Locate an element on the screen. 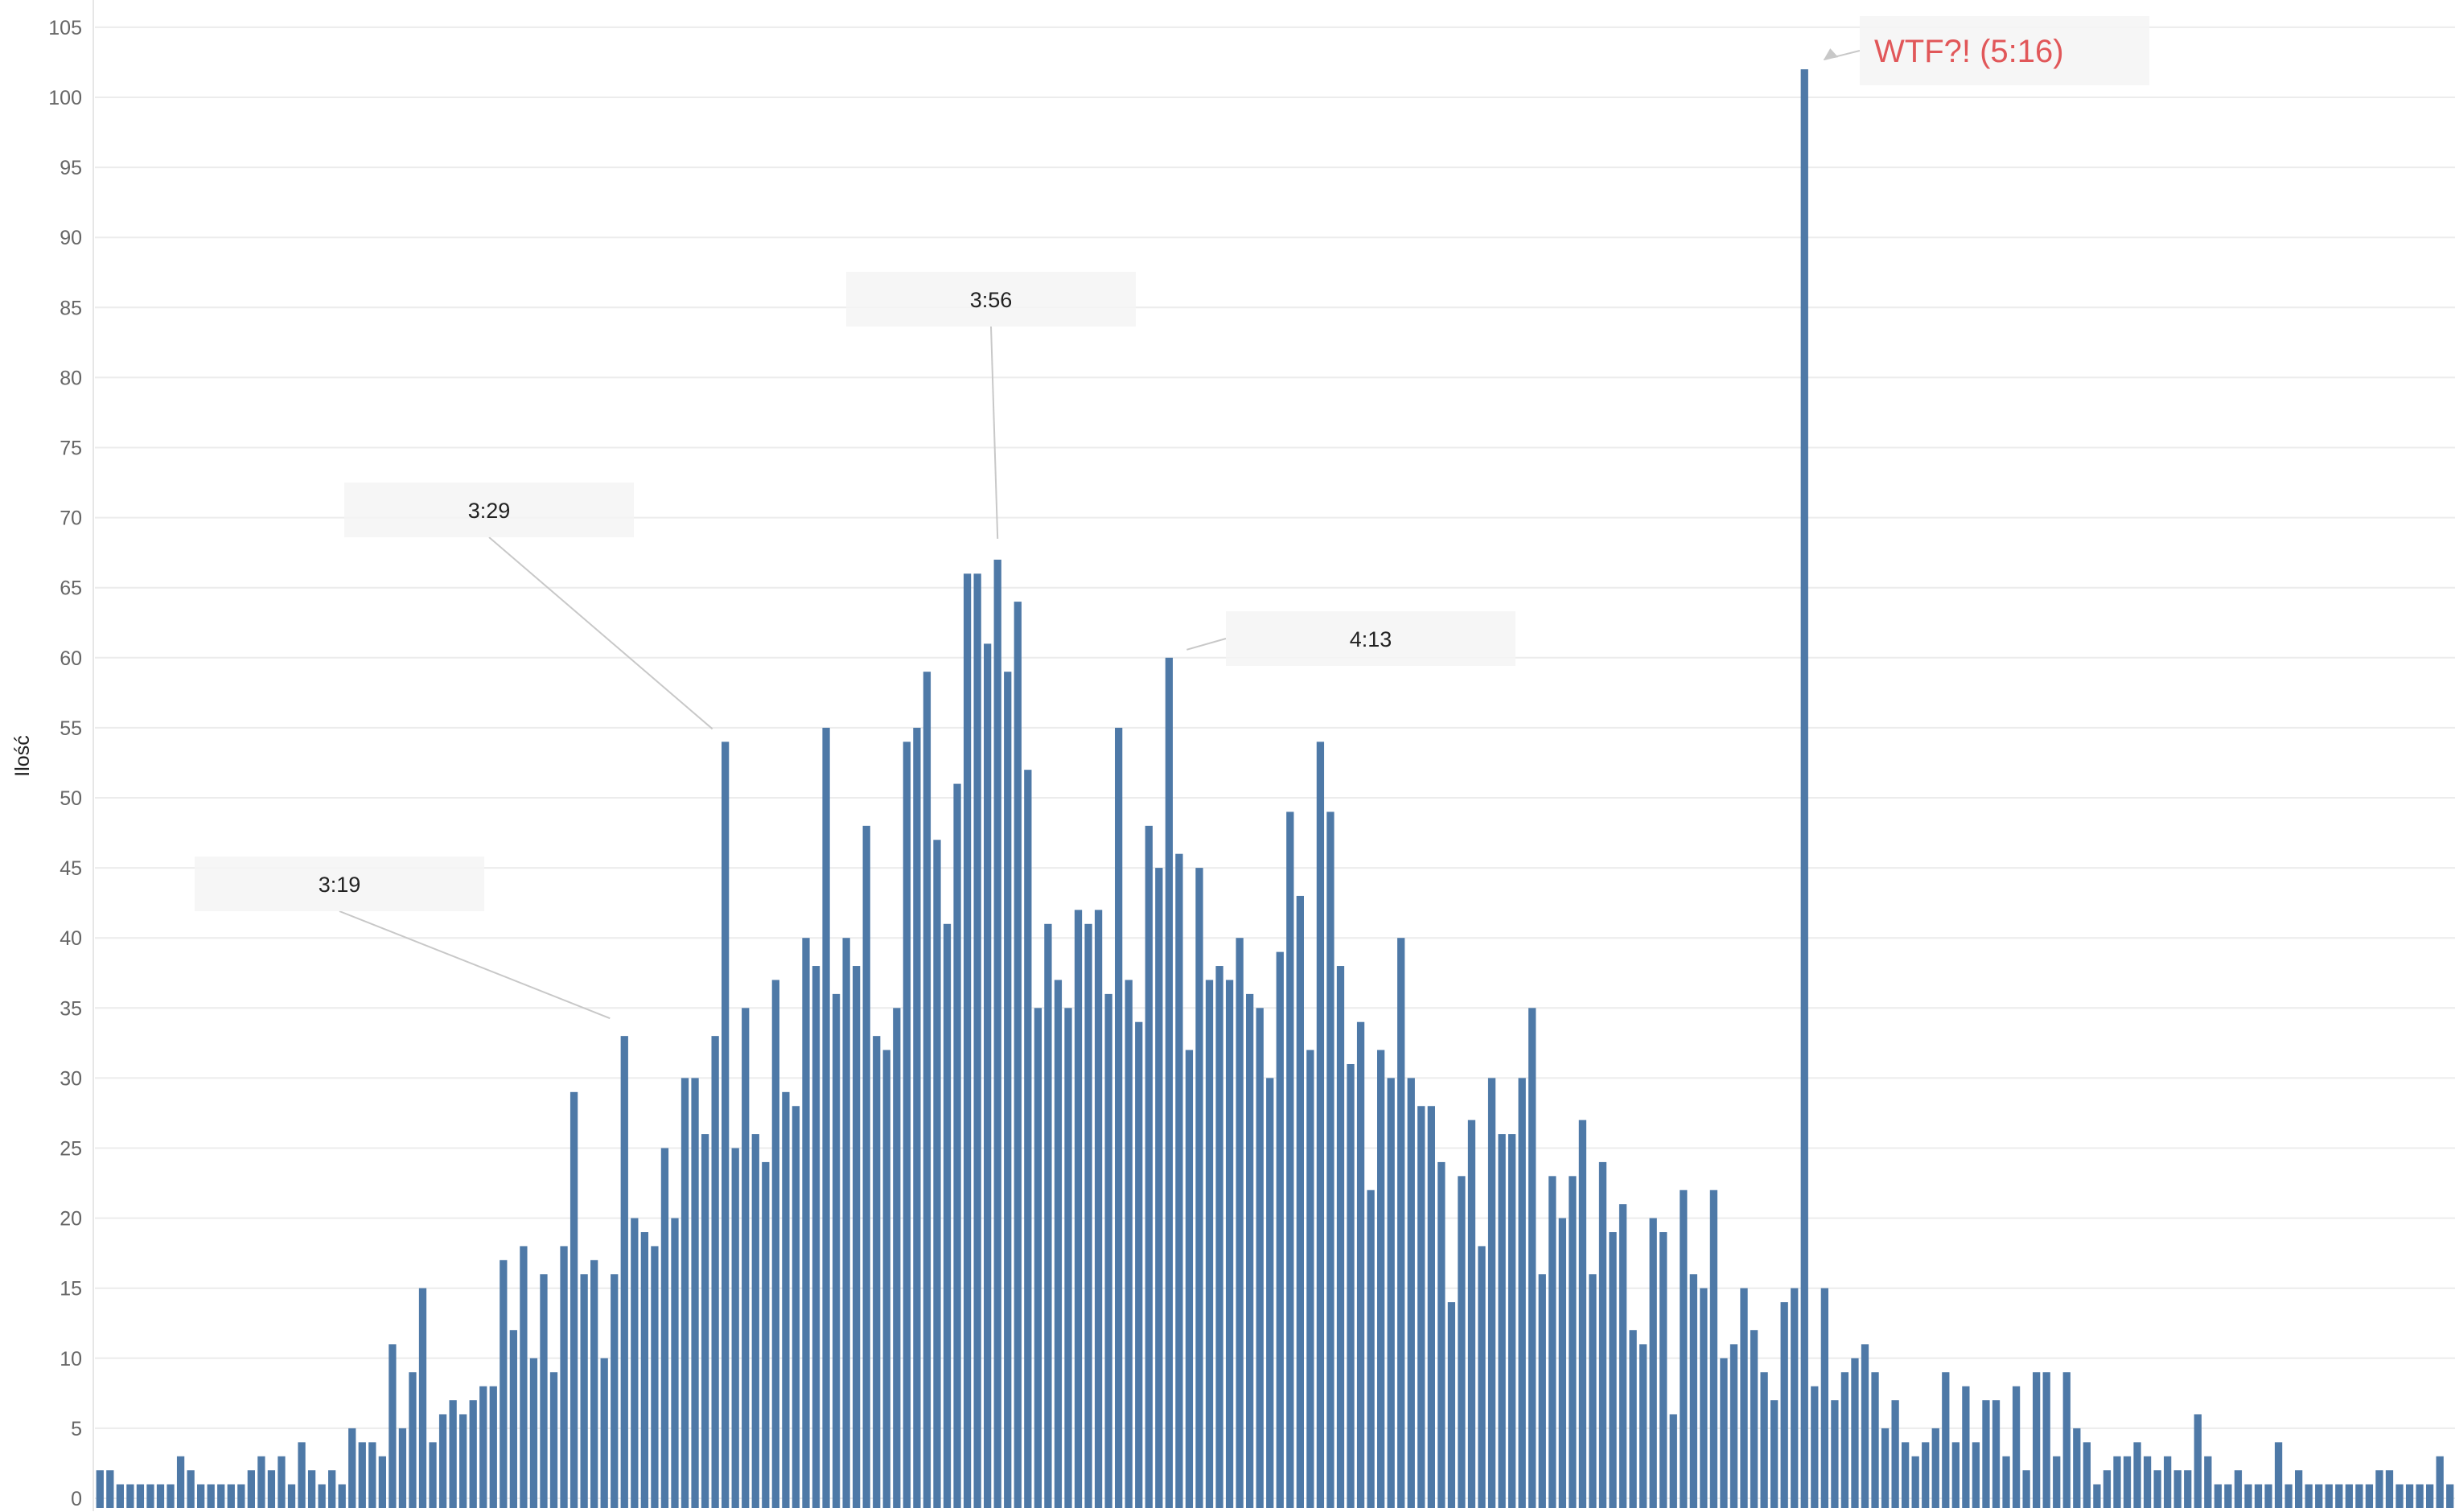  annotation-label: WTF?! (5:16) is located at coordinates (1969, 52).